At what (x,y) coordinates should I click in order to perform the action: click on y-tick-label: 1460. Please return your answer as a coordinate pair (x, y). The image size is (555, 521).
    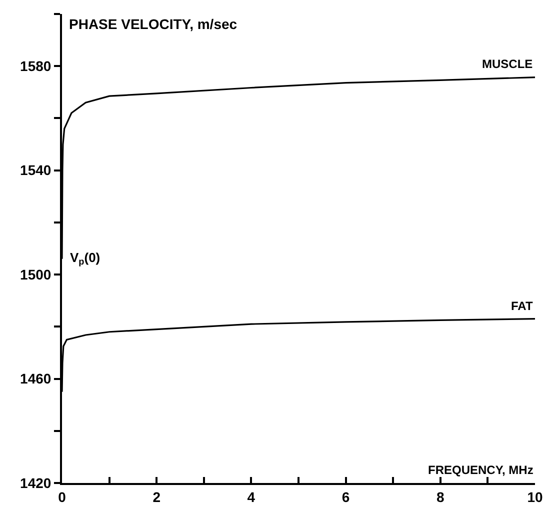
    Looking at the image, I should click on (36, 378).